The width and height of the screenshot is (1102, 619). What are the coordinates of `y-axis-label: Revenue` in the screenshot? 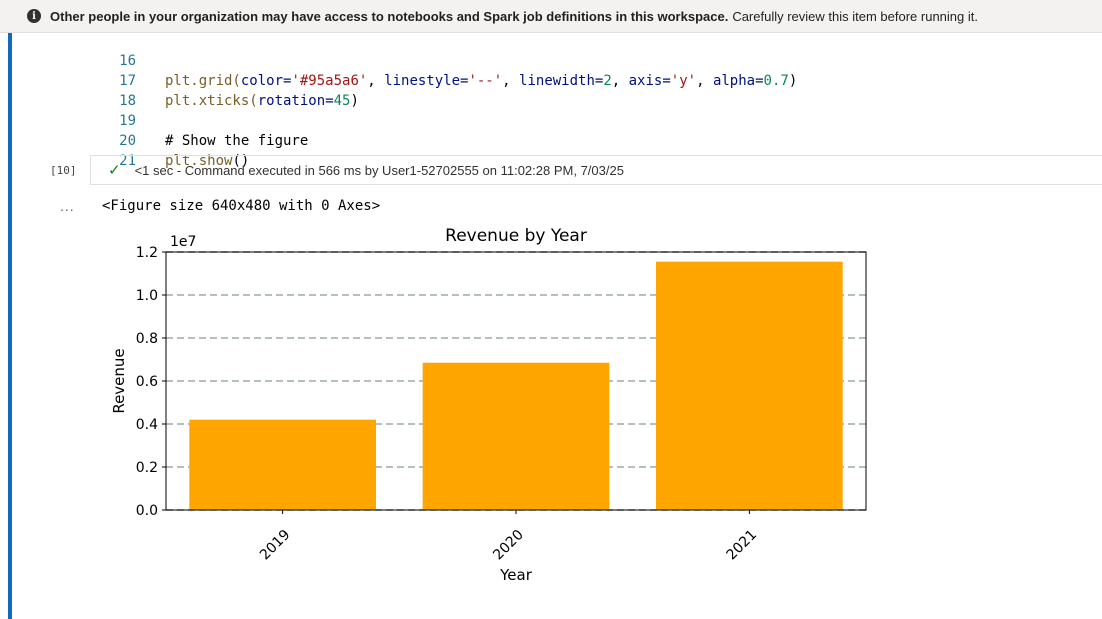 It's located at (119, 380).